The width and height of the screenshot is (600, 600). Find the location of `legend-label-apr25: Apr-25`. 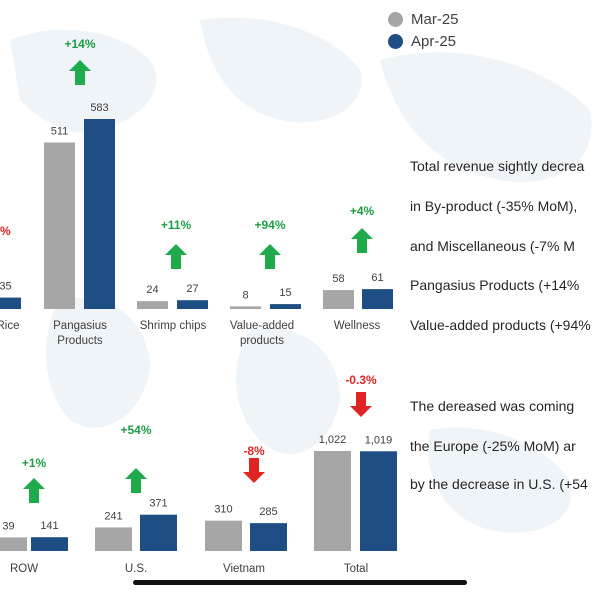

legend-label-apr25: Apr-25 is located at coordinates (434, 41).